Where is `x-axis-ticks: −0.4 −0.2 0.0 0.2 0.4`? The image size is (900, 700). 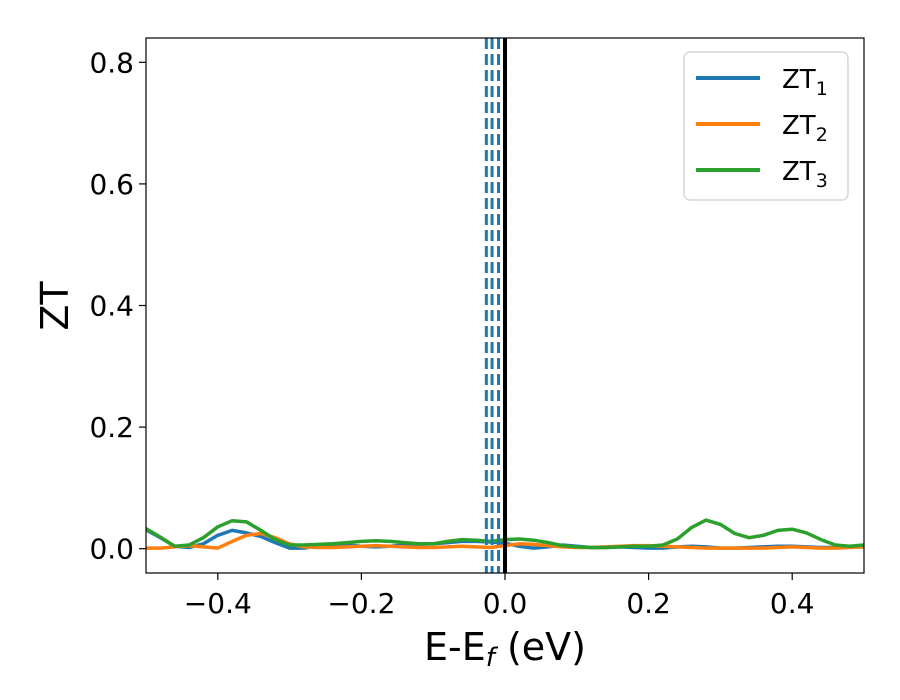
x-axis-ticks: −0.4 −0.2 0.0 0.2 0.4 is located at coordinates (499, 596).